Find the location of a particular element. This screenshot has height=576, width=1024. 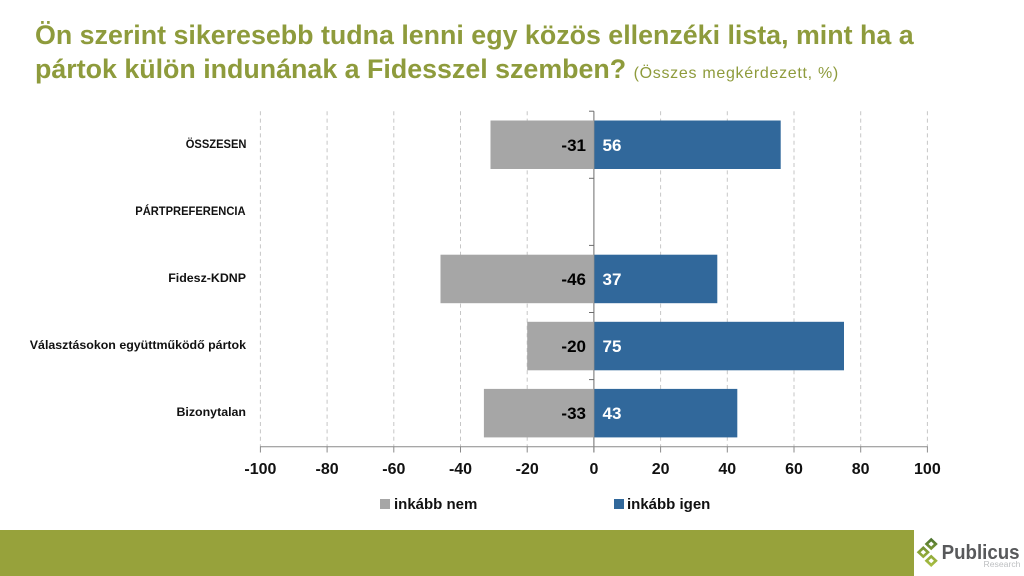

svg-text: Research is located at coordinates (1002, 564).